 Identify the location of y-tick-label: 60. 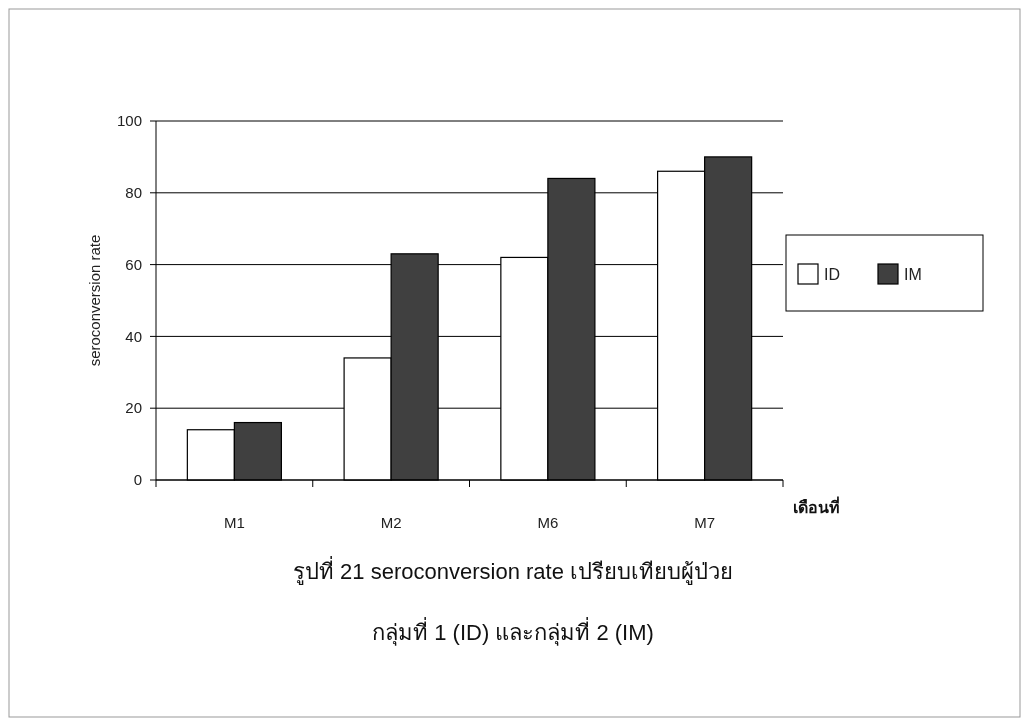
(133, 264).